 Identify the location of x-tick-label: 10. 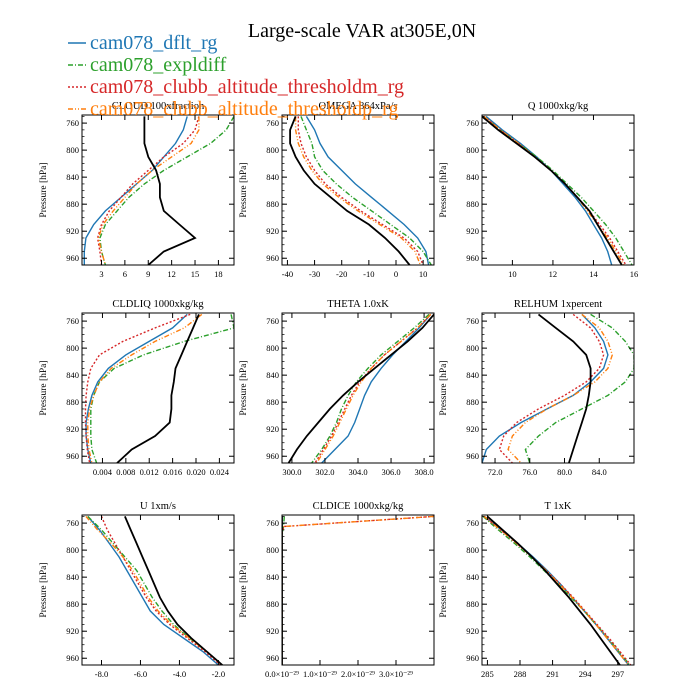
(423, 274).